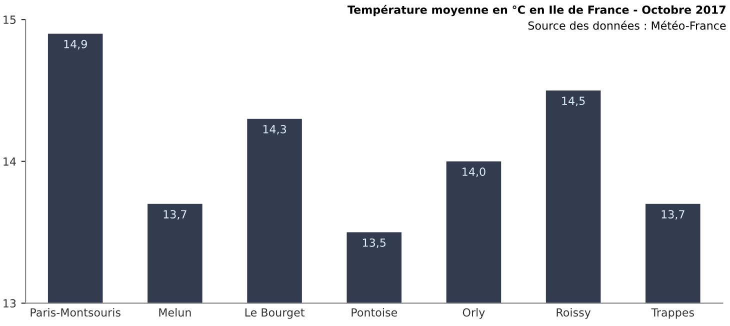  Describe the element at coordinates (10, 303) in the screenshot. I see `y-tick-label: 13` at that location.